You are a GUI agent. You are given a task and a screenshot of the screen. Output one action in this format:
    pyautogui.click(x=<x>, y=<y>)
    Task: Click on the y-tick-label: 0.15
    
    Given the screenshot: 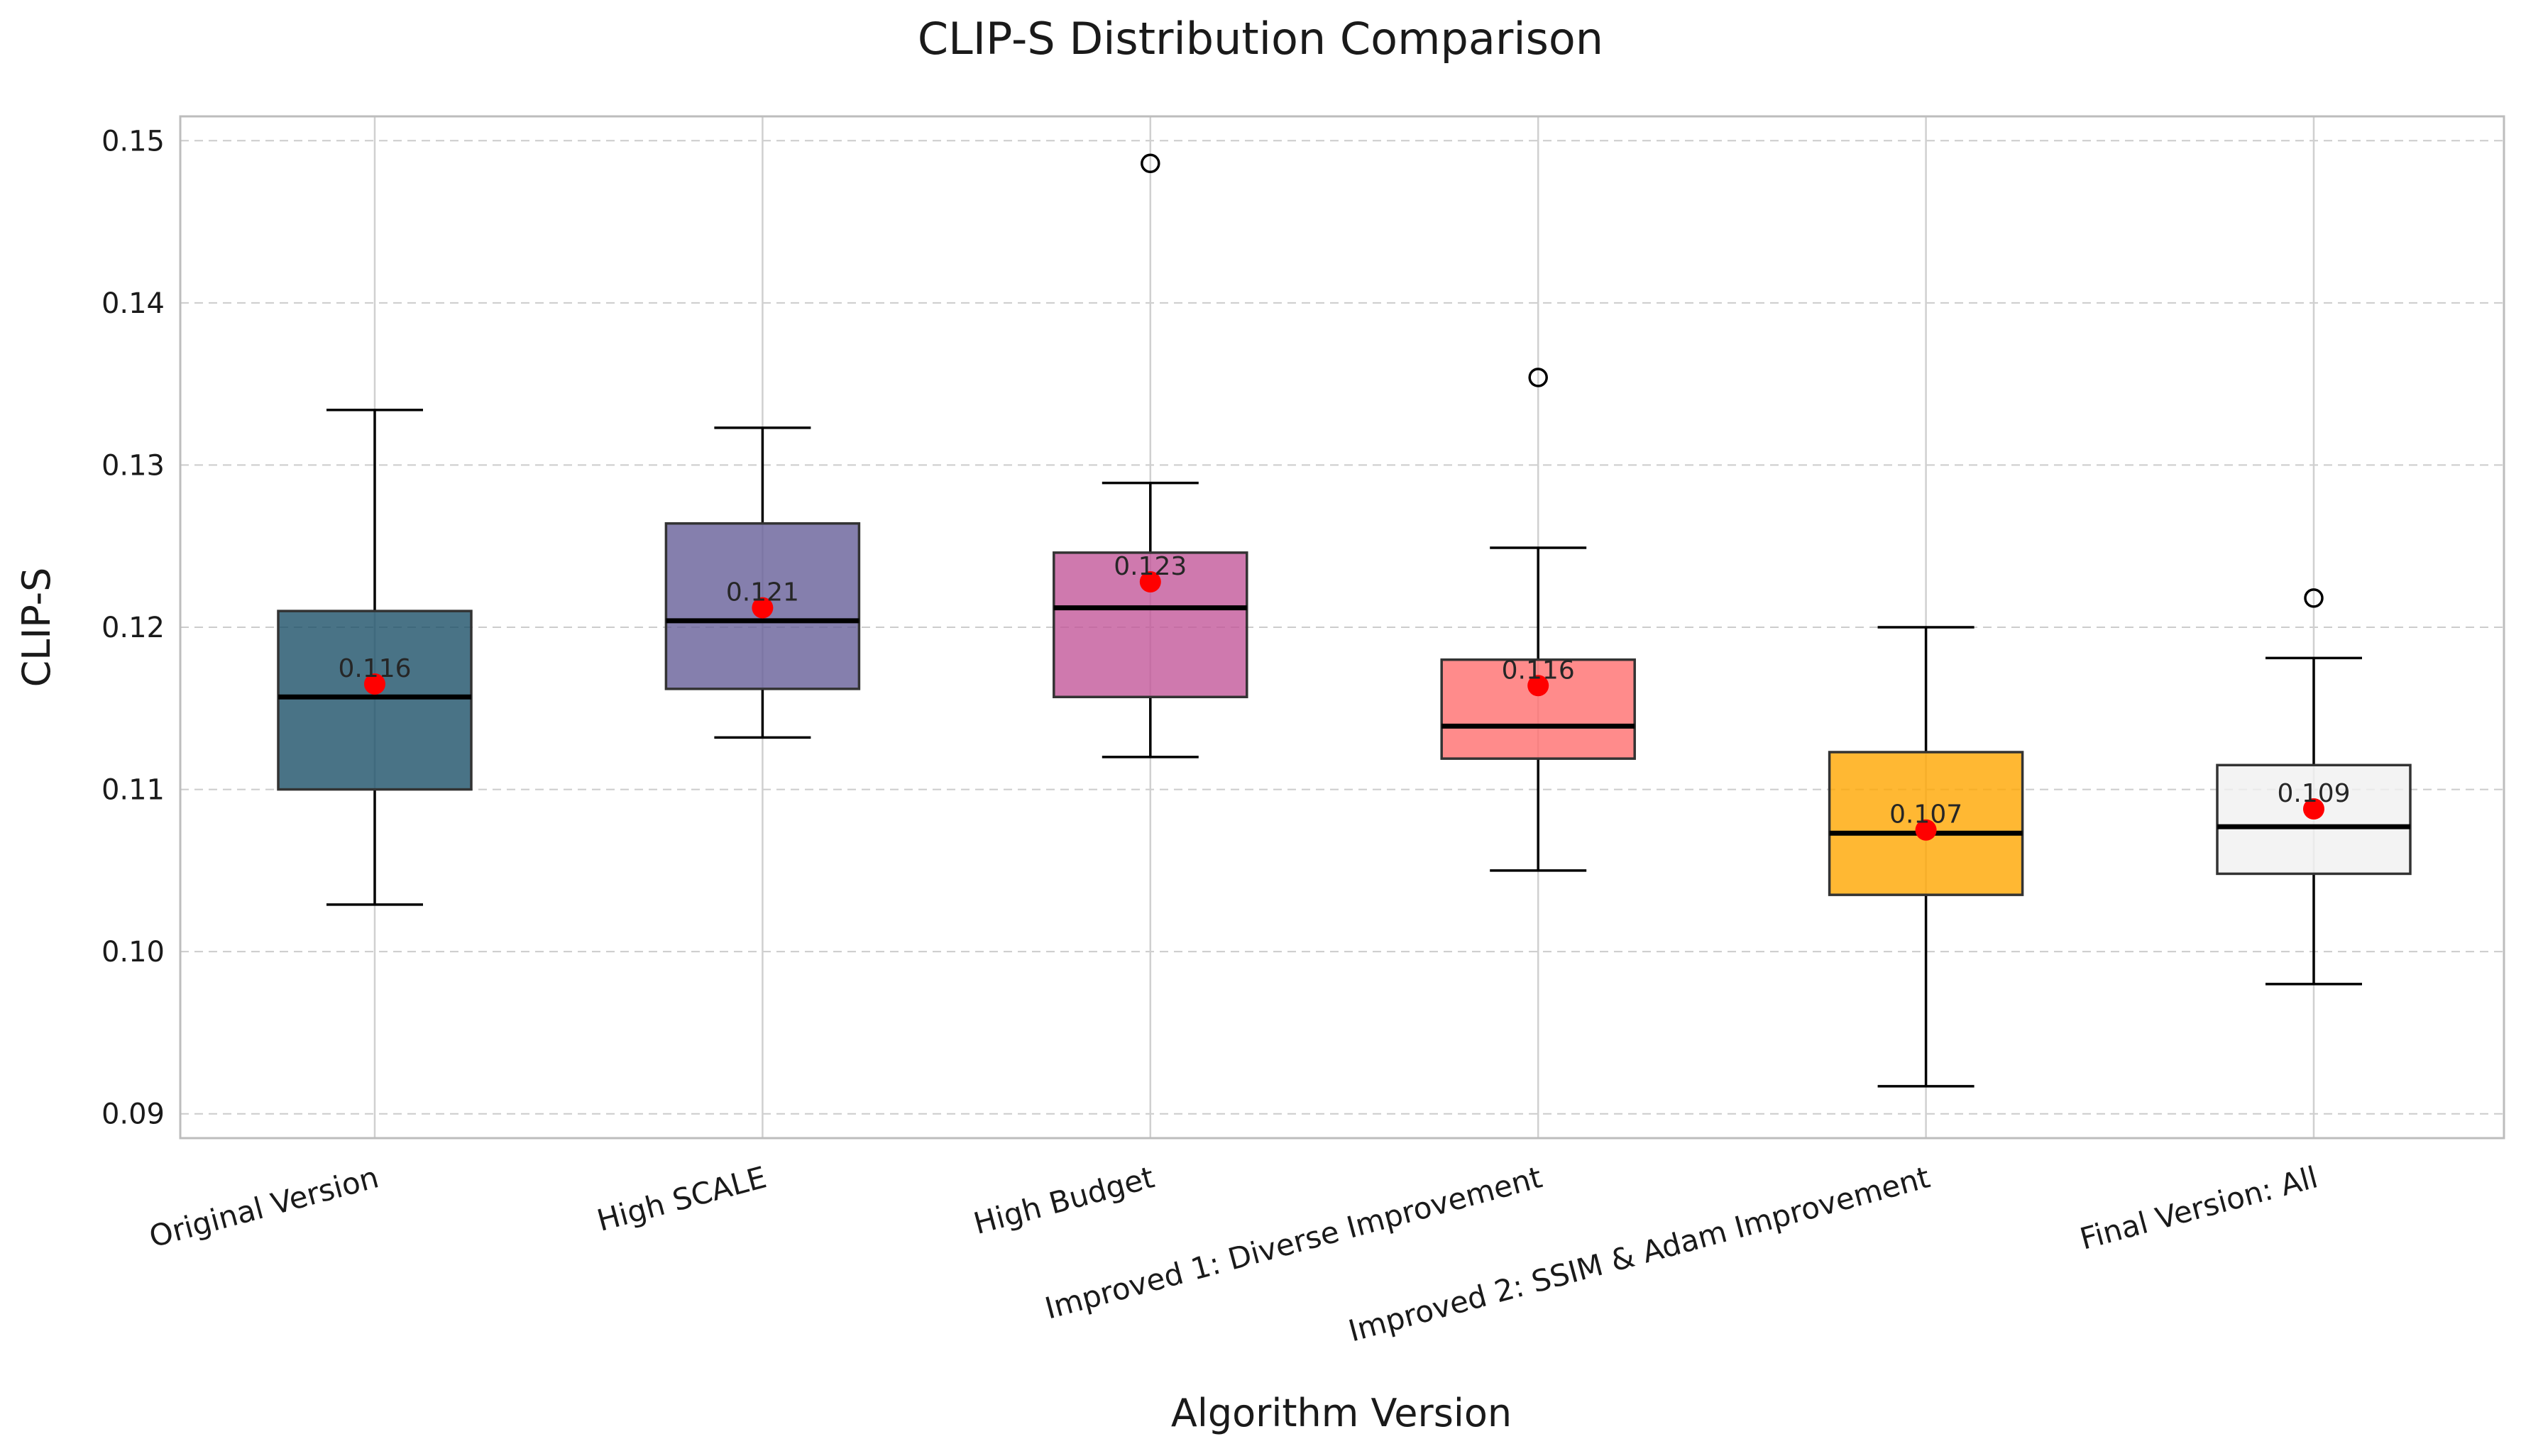 What is the action you would take?
    pyautogui.click(x=133, y=141)
    